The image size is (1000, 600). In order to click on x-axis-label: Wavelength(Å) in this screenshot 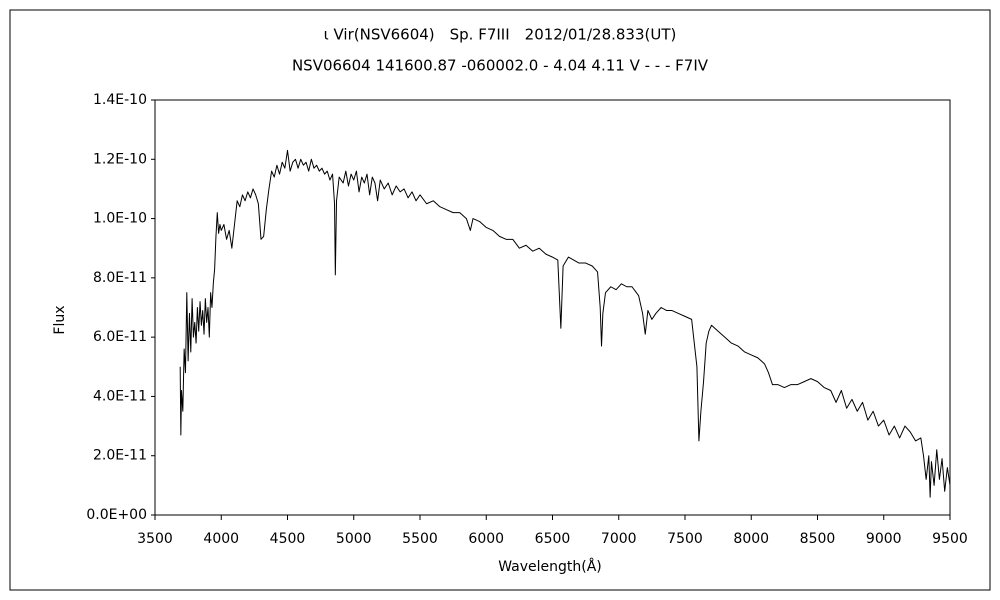, I will do `click(550, 566)`.